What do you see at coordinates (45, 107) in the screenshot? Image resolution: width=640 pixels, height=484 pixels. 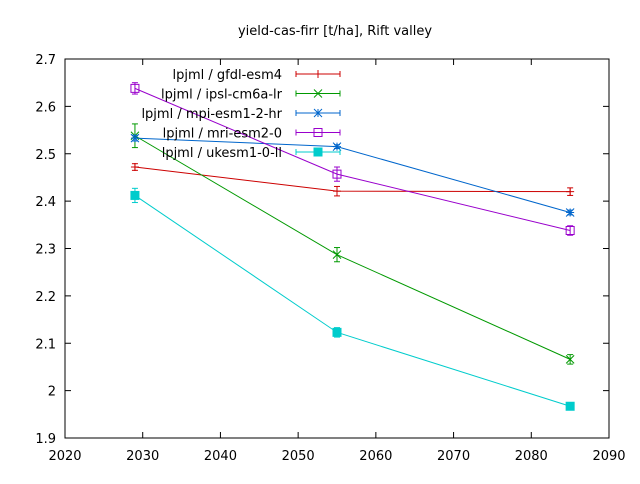 I see `y-tick-label: 2.6` at bounding box center [45, 107].